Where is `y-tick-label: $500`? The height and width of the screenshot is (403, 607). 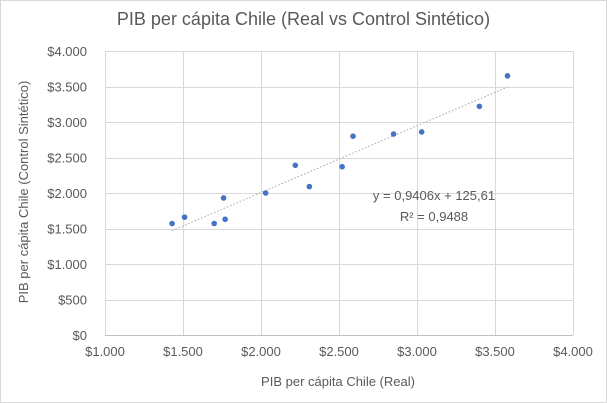 y-tick-label: $500 is located at coordinates (72, 300).